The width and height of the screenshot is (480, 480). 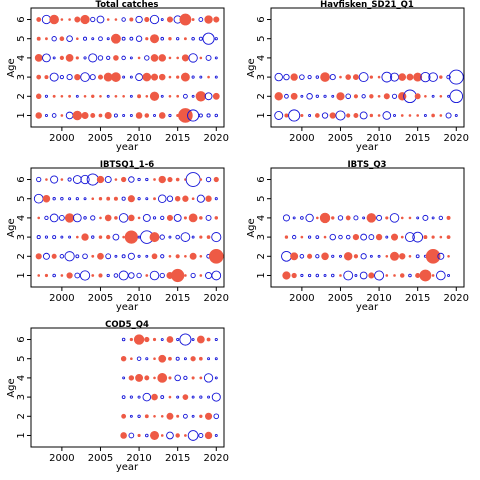 What do you see at coordinates (21, 256) in the screenshot?
I see `y-tick-label: 2` at bounding box center [21, 256].